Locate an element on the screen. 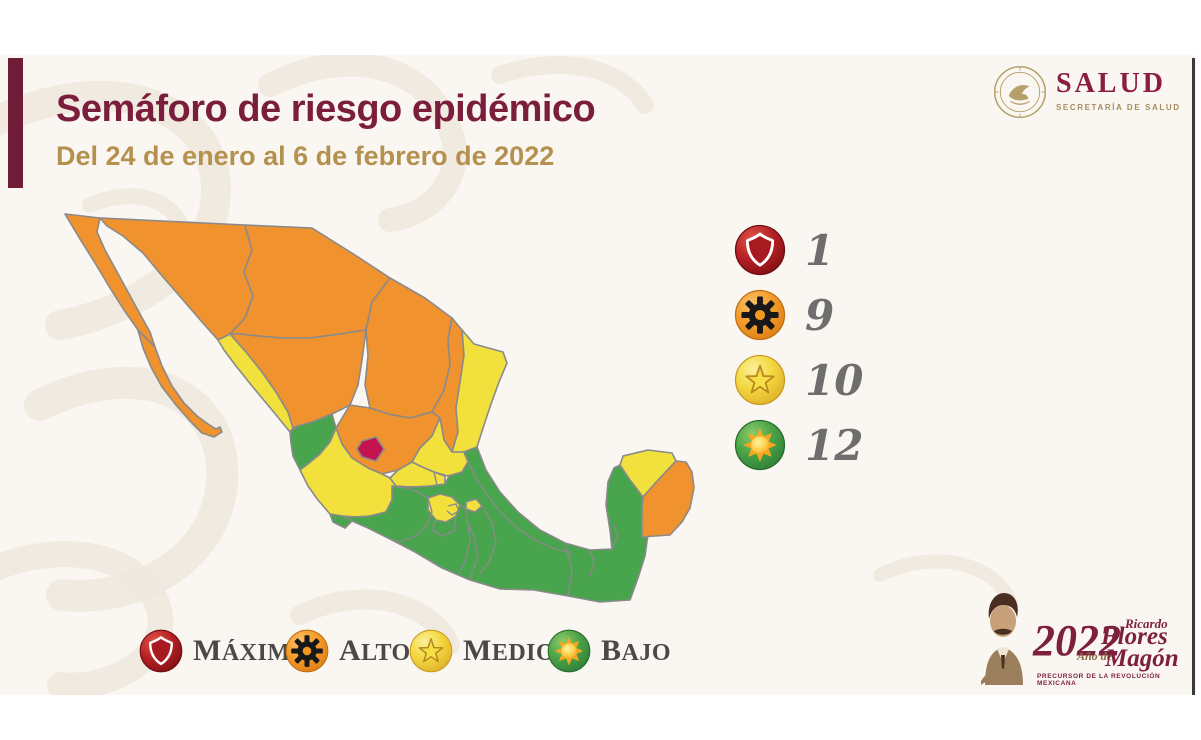 The width and height of the screenshot is (1201, 740). legend-label-bajo: BAJO is located at coordinates (636, 650).